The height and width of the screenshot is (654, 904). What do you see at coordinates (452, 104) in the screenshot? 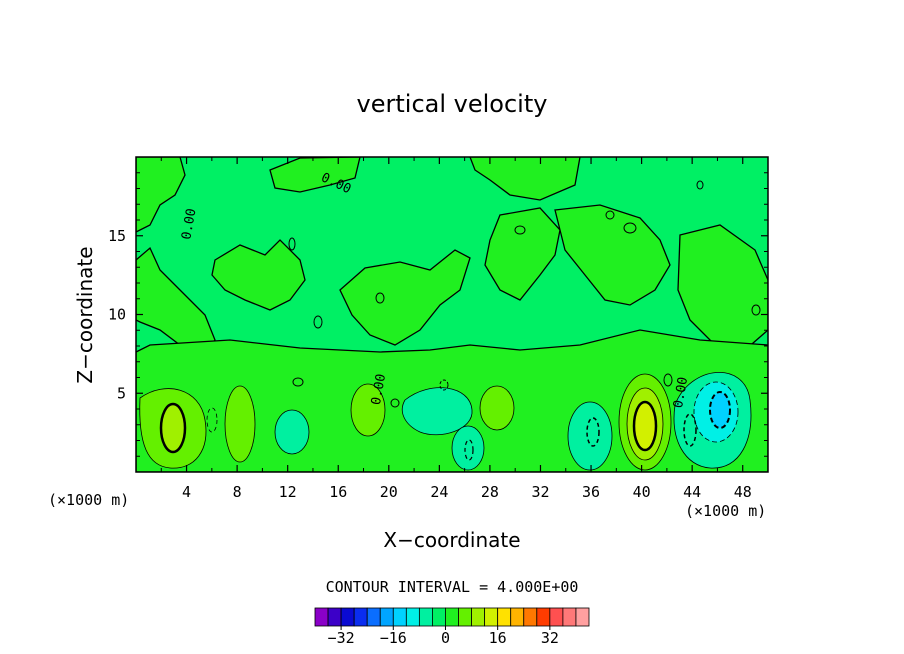
I see `chart-title: vertical velocity` at bounding box center [452, 104].